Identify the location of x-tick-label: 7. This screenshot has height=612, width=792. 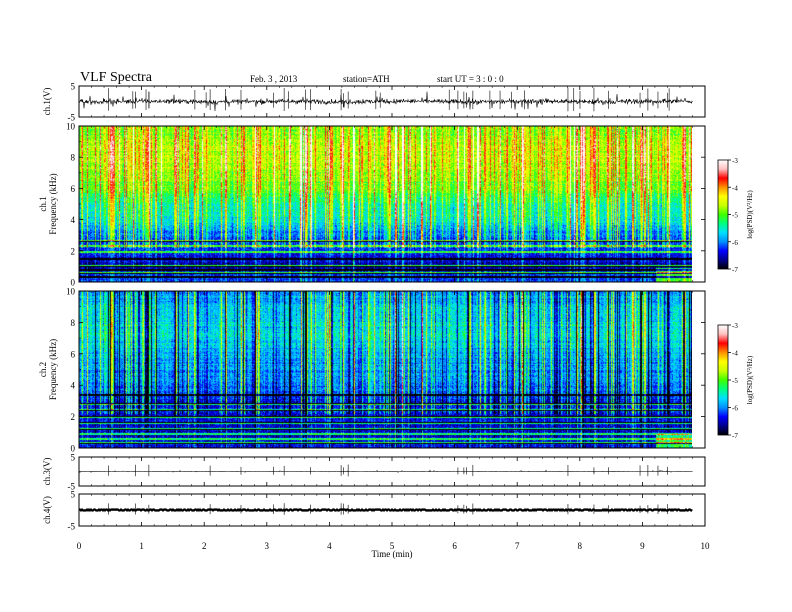
(517, 546).